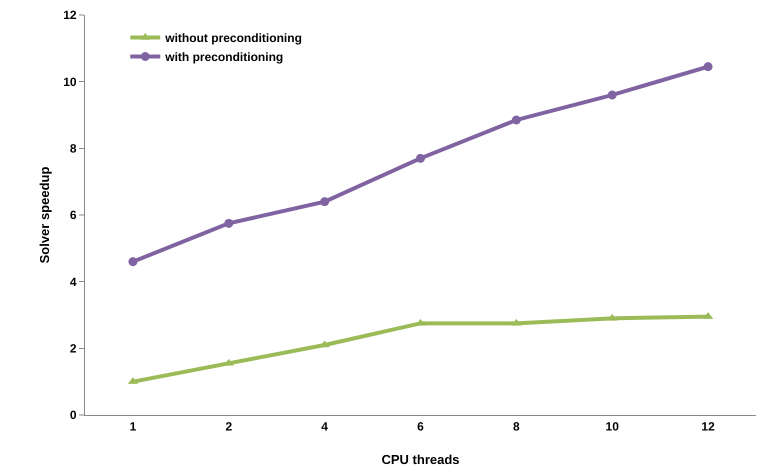 This screenshot has width=776, height=475. I want to click on y-axis-title: Solver speedup, so click(44, 215).